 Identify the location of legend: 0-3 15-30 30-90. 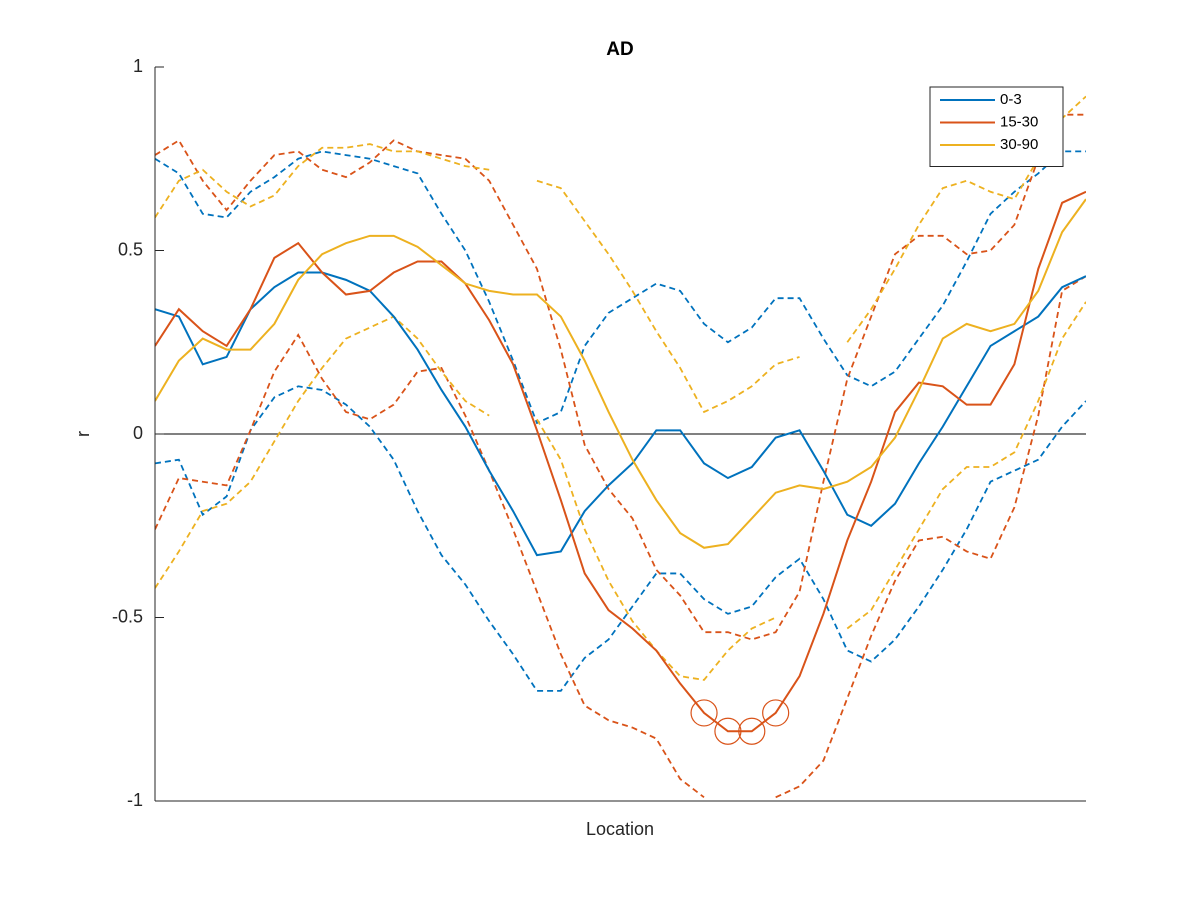
(996, 126).